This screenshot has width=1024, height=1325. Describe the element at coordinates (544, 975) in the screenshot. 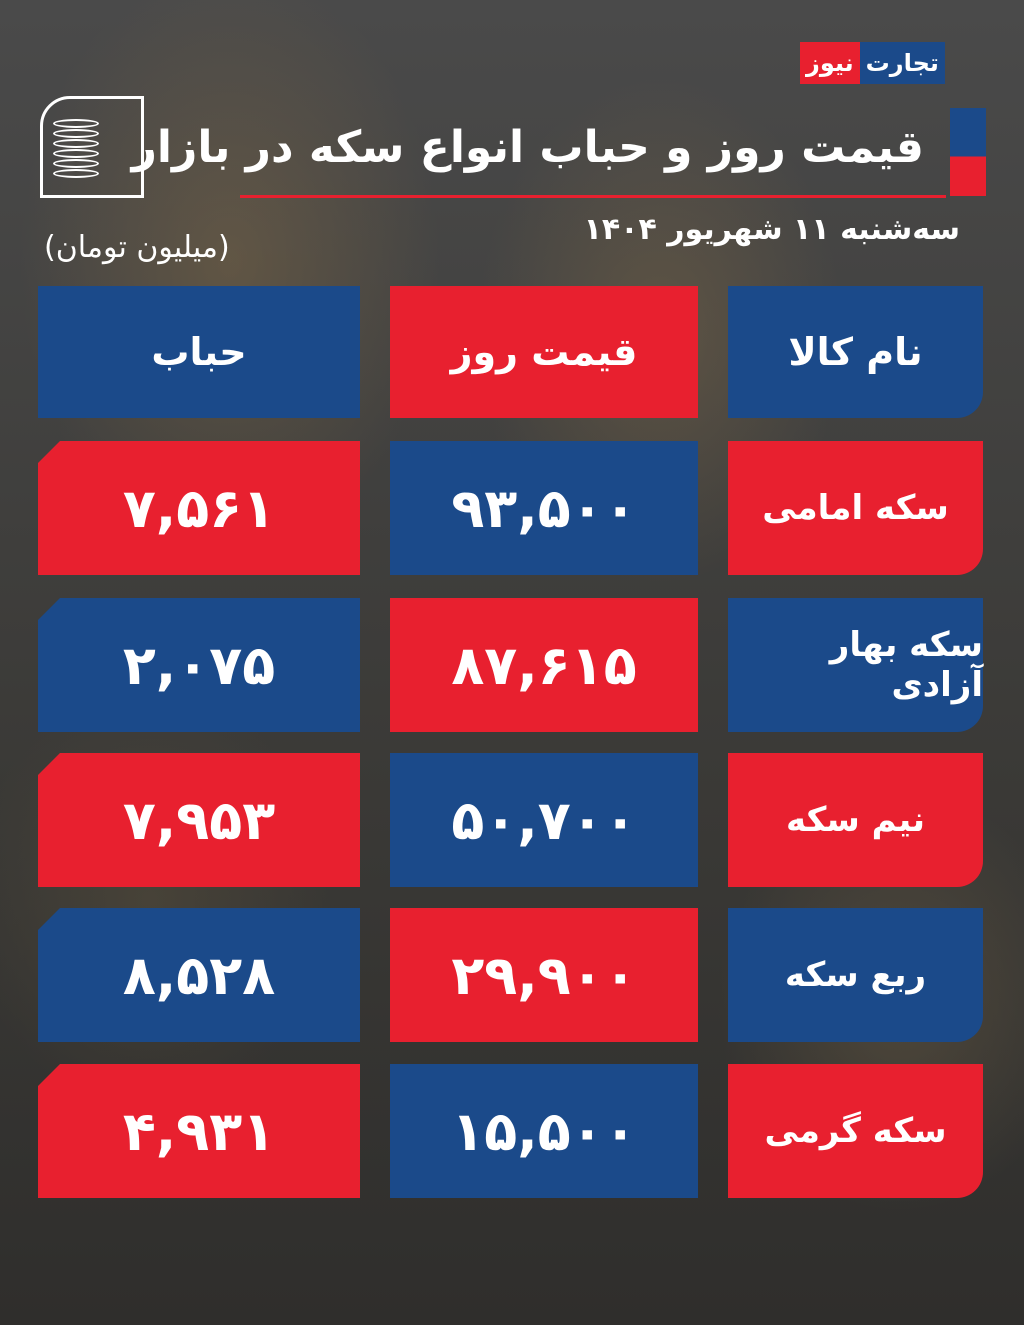

I see `row-price: ۲۹,۹۰۰` at that location.